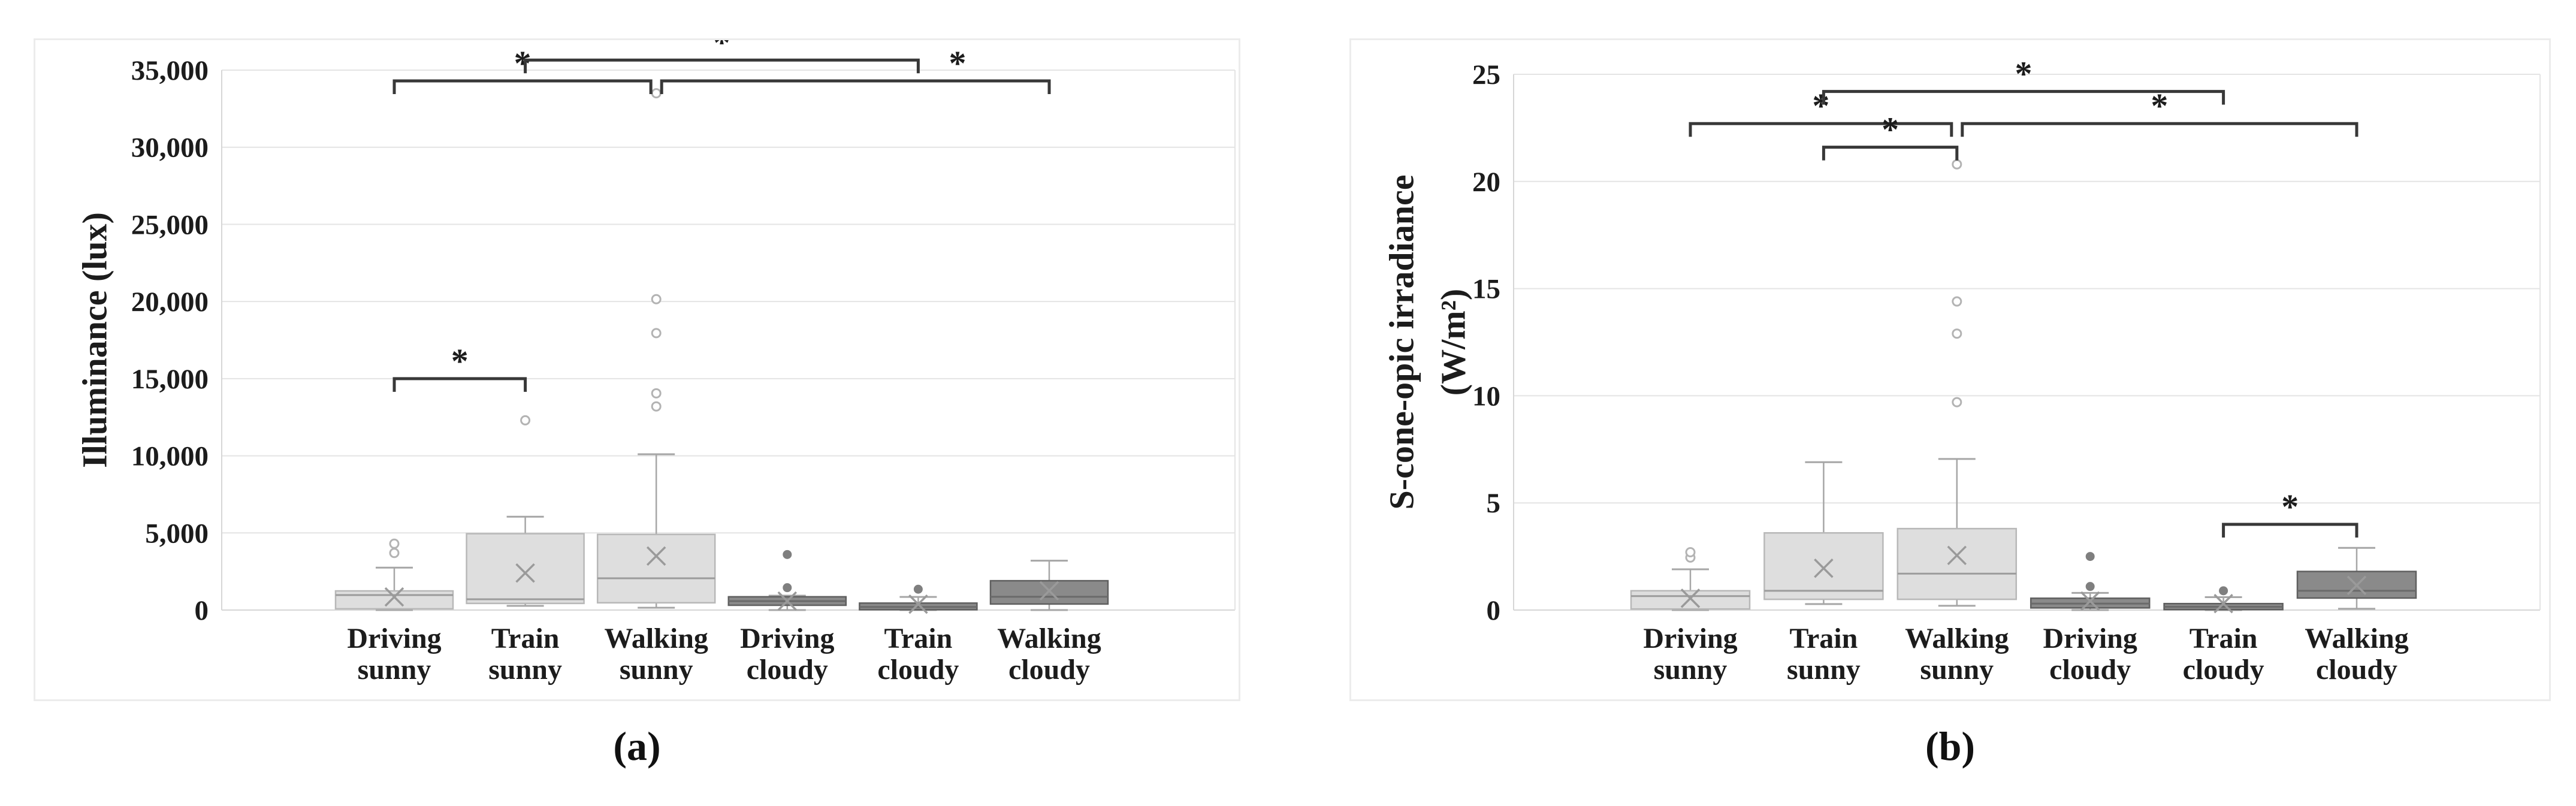 This screenshot has width=2576, height=806. I want to click on y-tick-label: 10,000, so click(170, 456).